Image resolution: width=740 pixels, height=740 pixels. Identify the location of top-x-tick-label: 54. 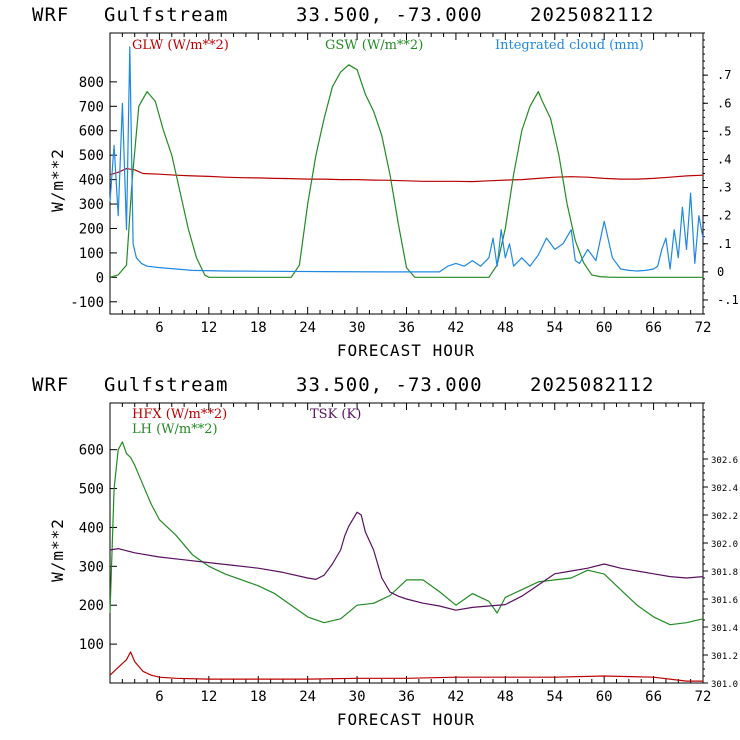
(554, 328).